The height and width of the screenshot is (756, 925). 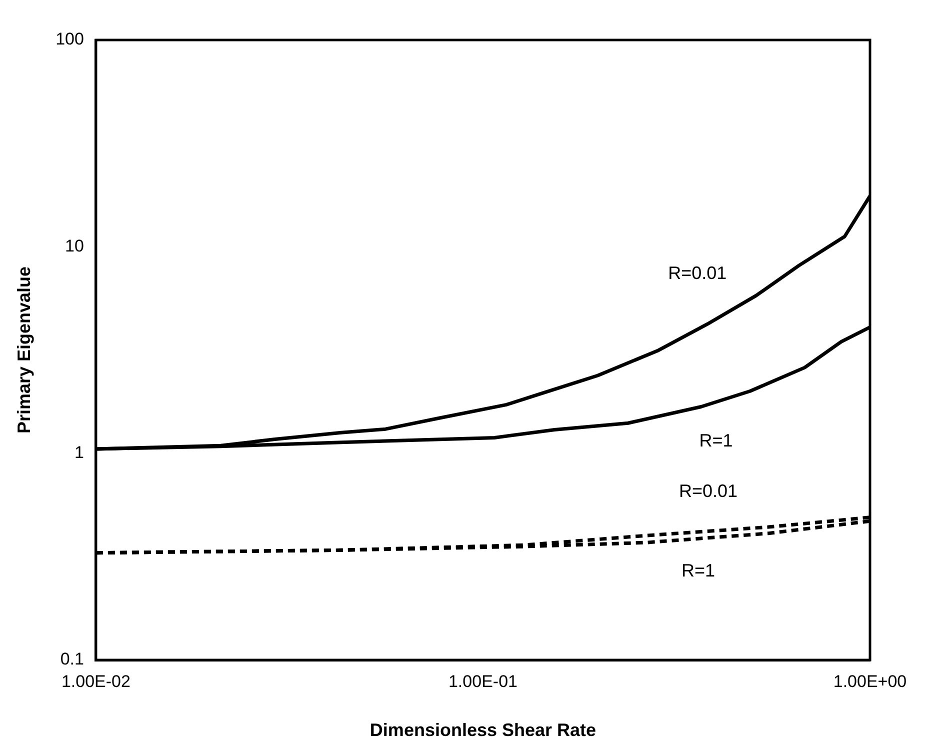 What do you see at coordinates (95, 681) in the screenshot?
I see `x-tick-label: 1.00E-02` at bounding box center [95, 681].